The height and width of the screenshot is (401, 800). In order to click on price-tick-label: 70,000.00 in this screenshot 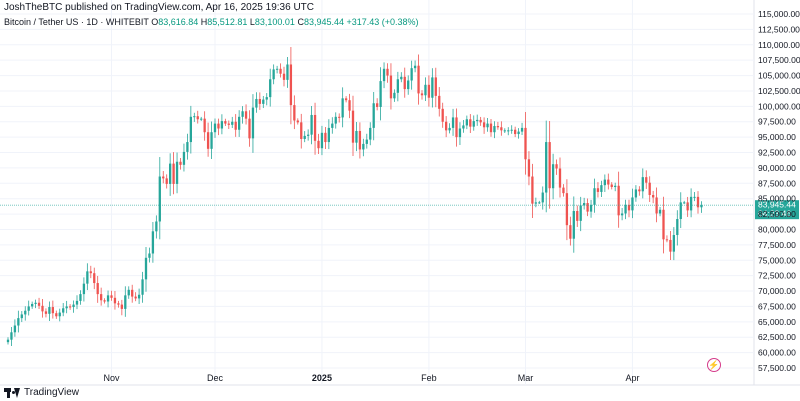, I will do `click(777, 291)`.